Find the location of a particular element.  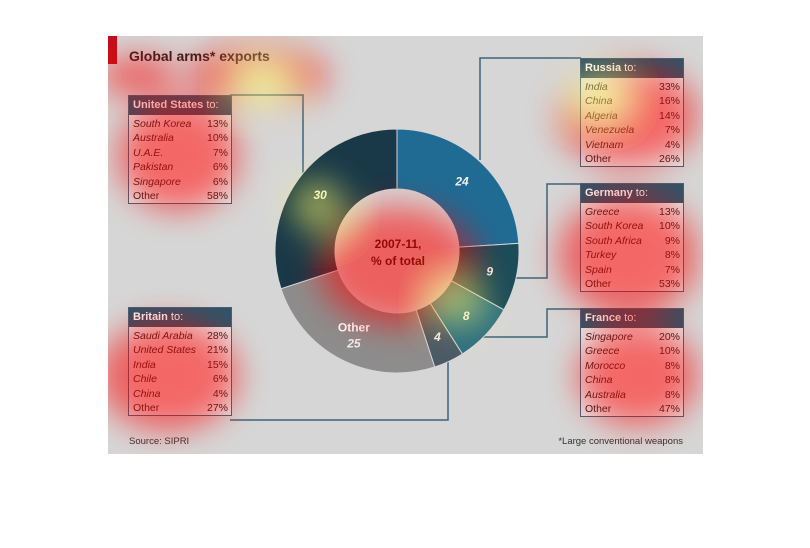

accent-bar is located at coordinates (112, 50).